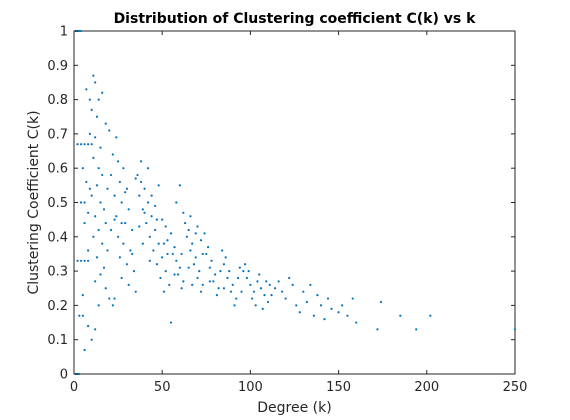  I want to click on y-tick-label: 0.1, so click(57, 340).